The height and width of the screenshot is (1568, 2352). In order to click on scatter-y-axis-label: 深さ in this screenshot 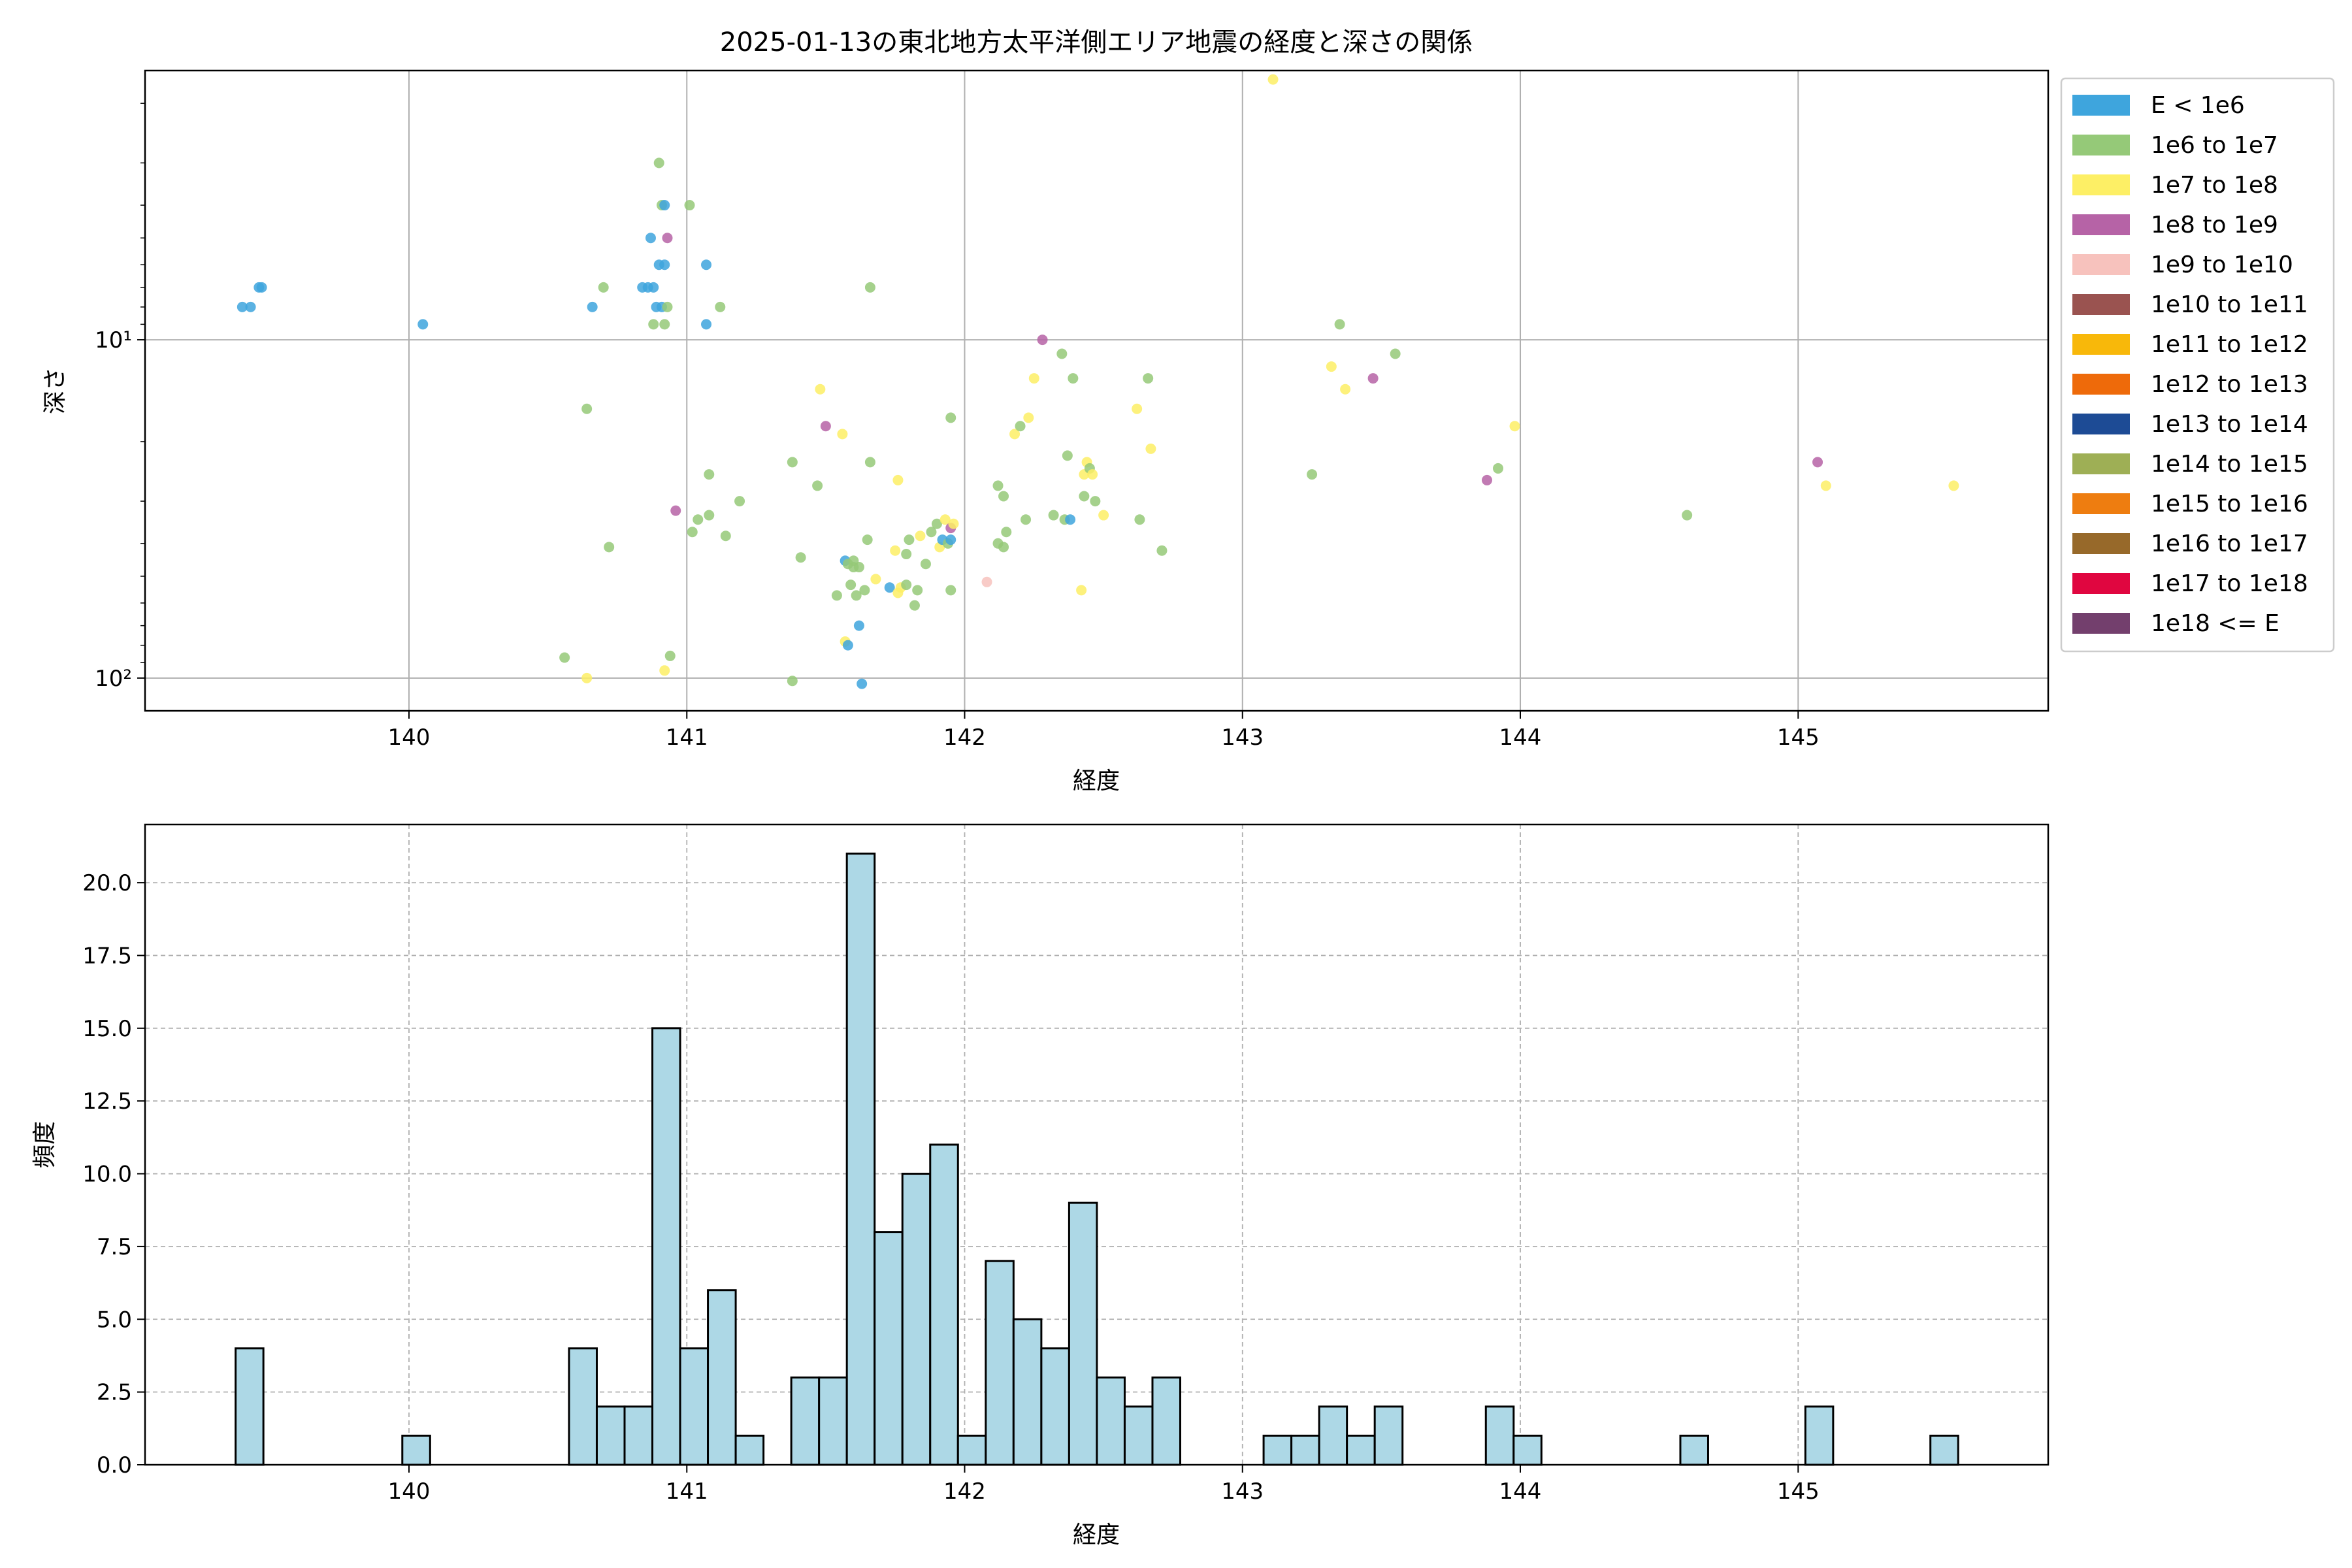, I will do `click(55, 390)`.